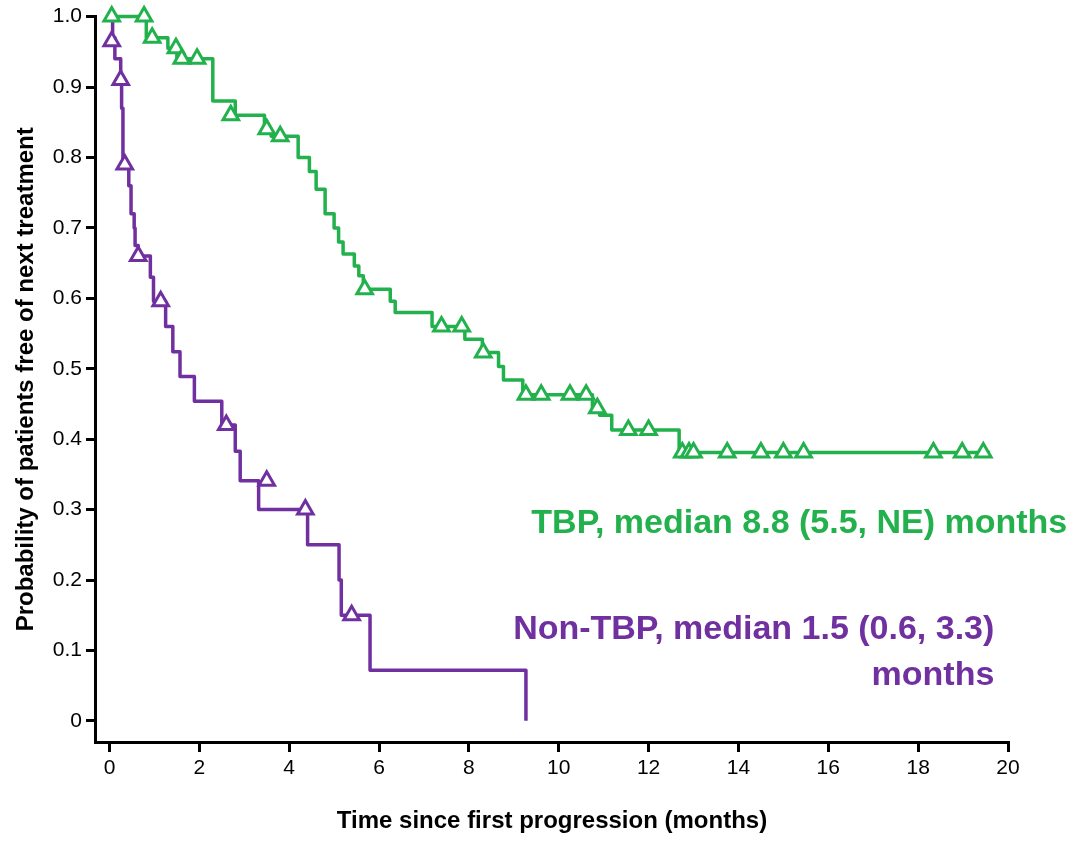 The image size is (1070, 848). What do you see at coordinates (754, 649) in the screenshot?
I see `series-label: Non-TBP, median 1.5 (0.6, 3.3) months` at bounding box center [754, 649].